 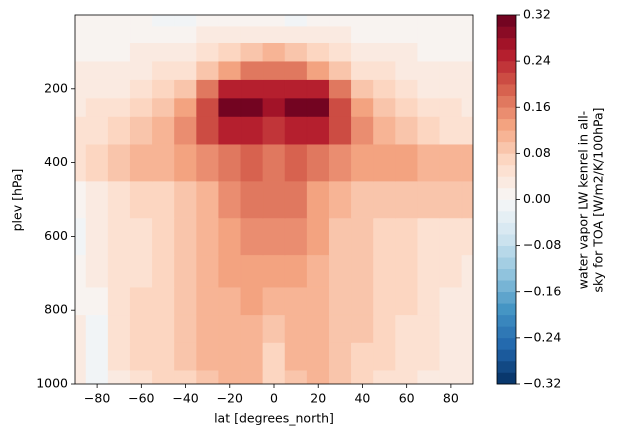 I want to click on x-tick-label: −80, so click(x=97, y=398).